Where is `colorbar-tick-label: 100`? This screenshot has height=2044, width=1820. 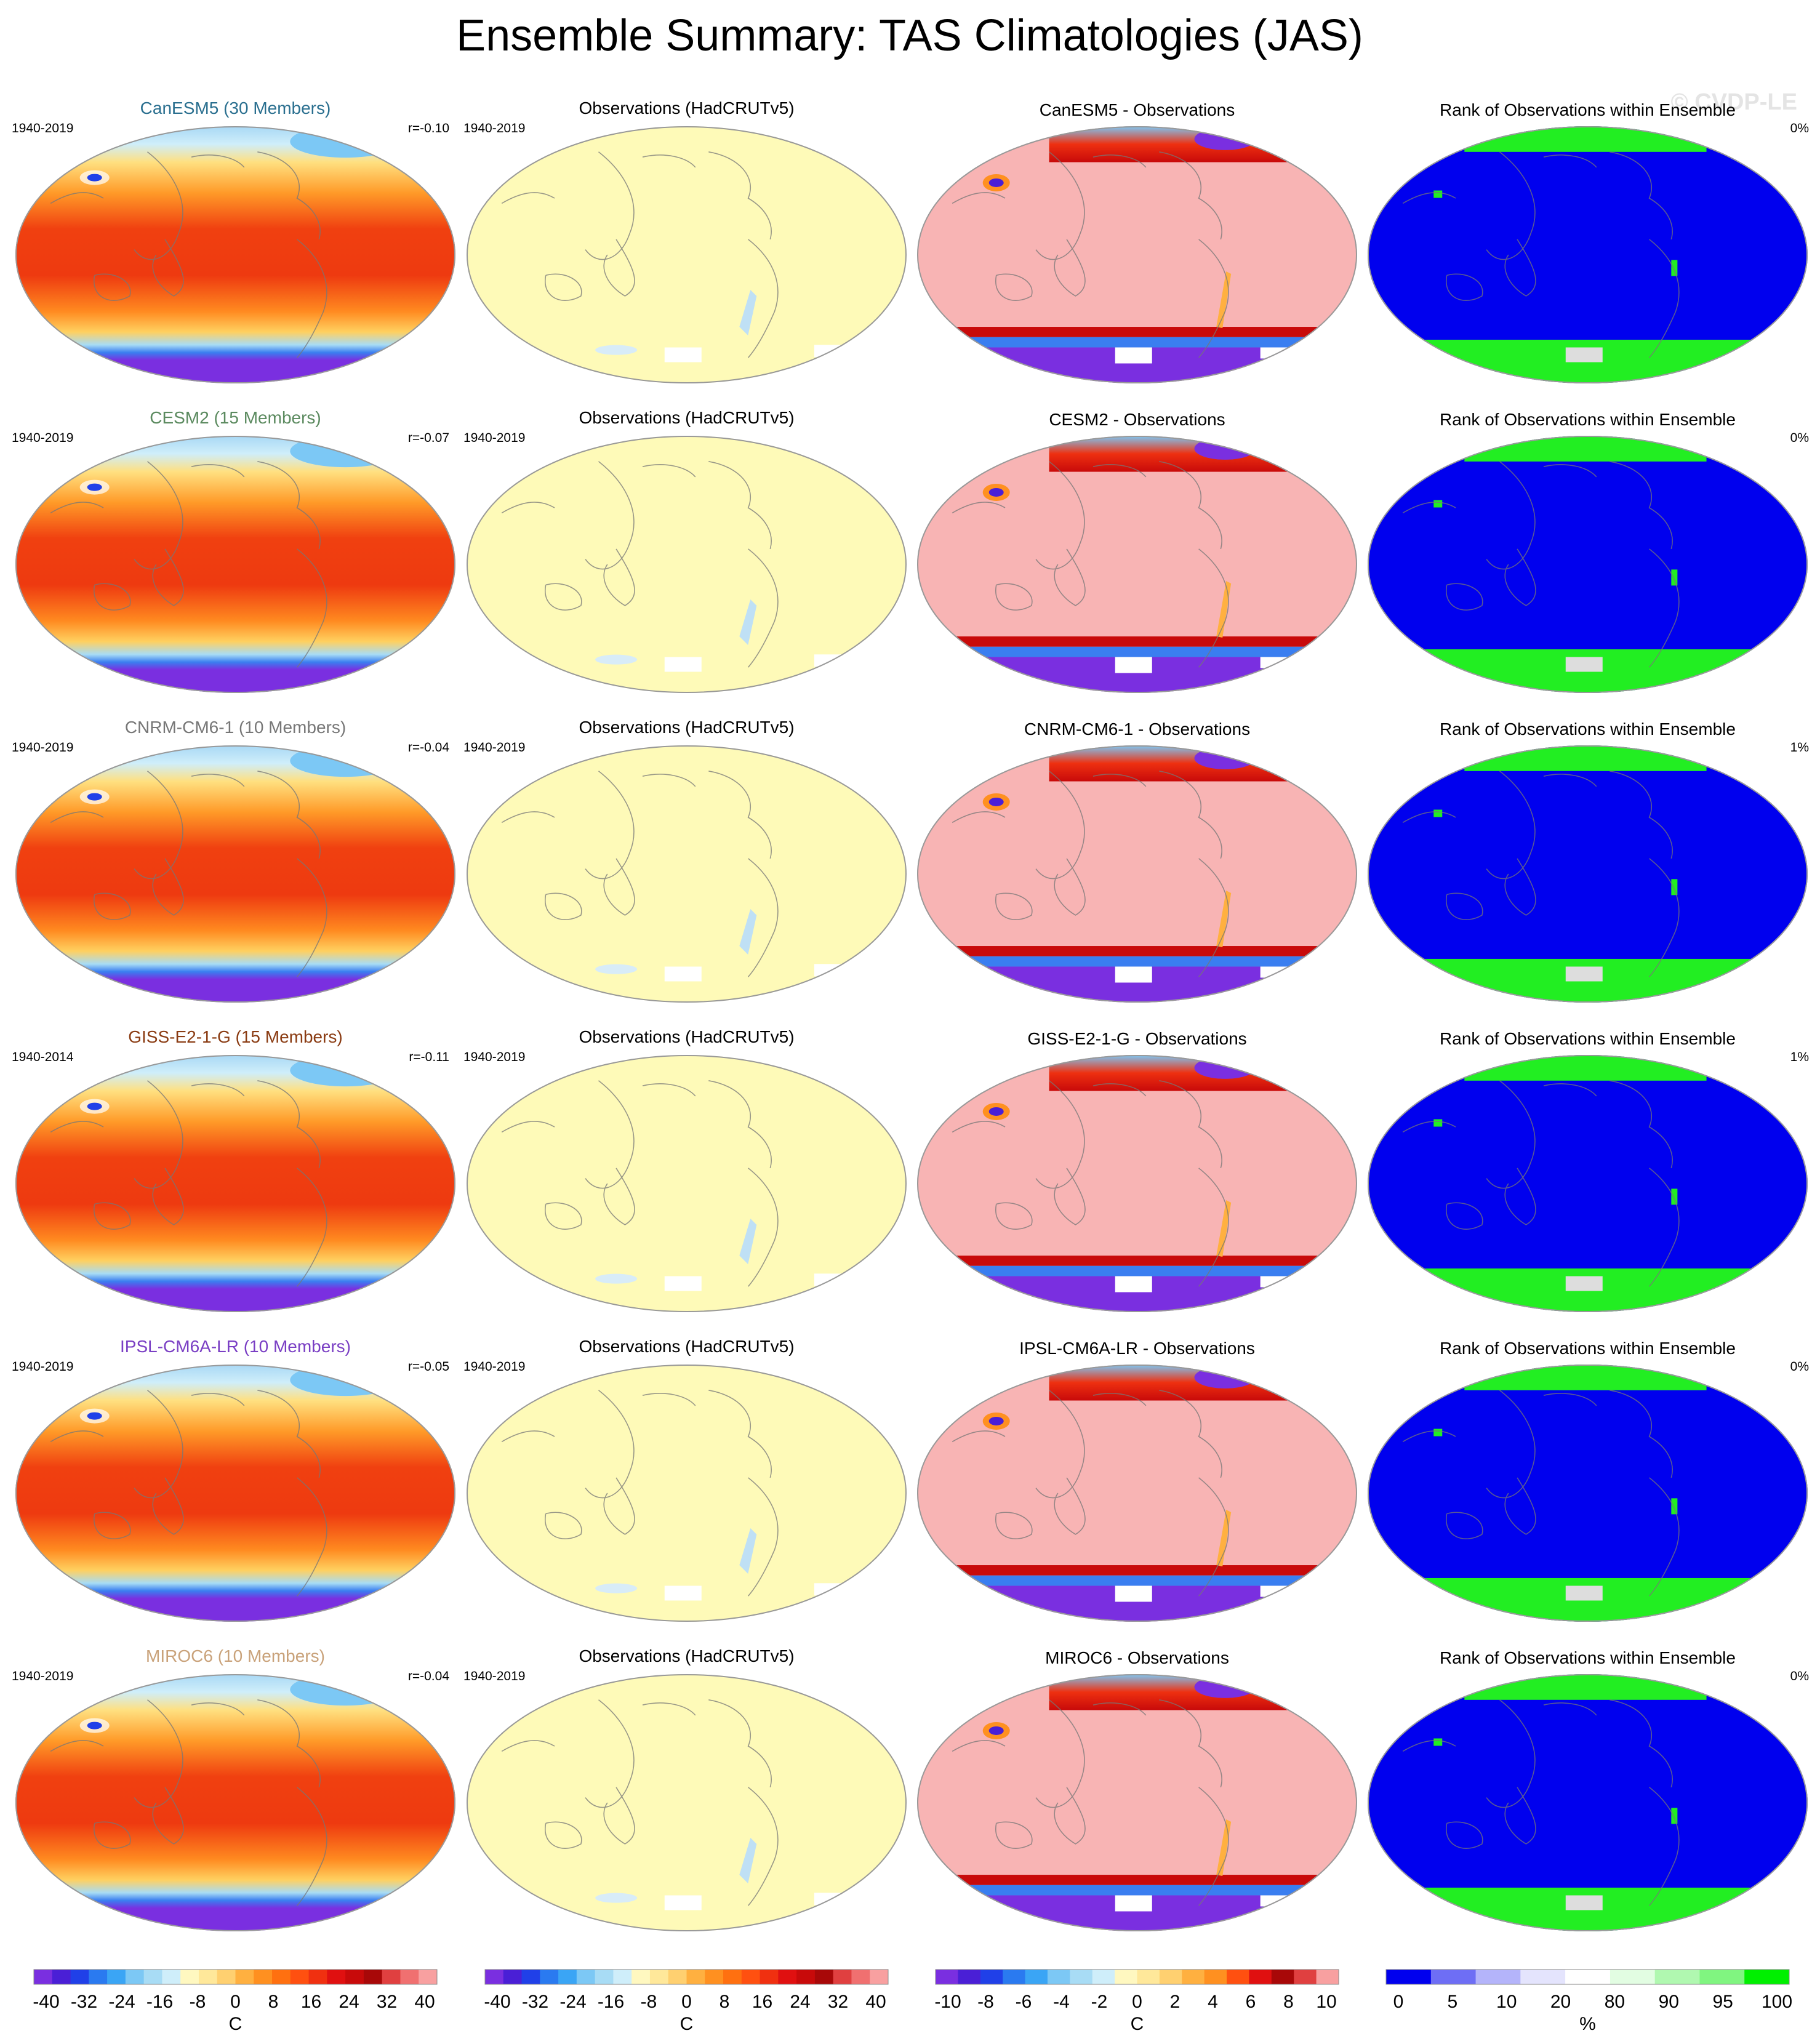
colorbar-tick-label: 100 is located at coordinates (1777, 2002).